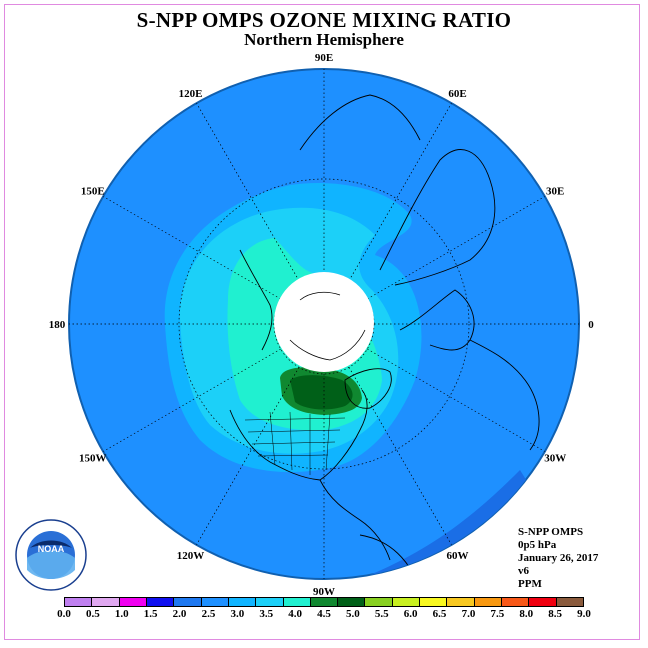 Image resolution: width=648 pixels, height=648 pixels. Describe the element at coordinates (468, 614) in the screenshot. I see `colorbar-tick-label: 7.0` at that location.